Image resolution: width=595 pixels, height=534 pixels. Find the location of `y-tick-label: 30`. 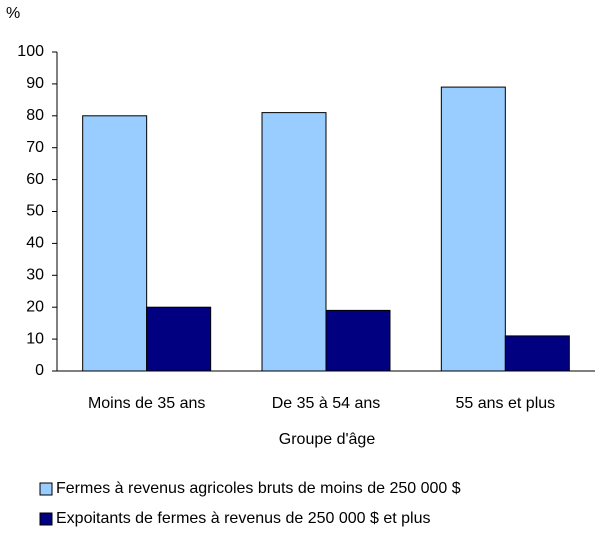

y-tick-label: 30 is located at coordinates (35, 275).